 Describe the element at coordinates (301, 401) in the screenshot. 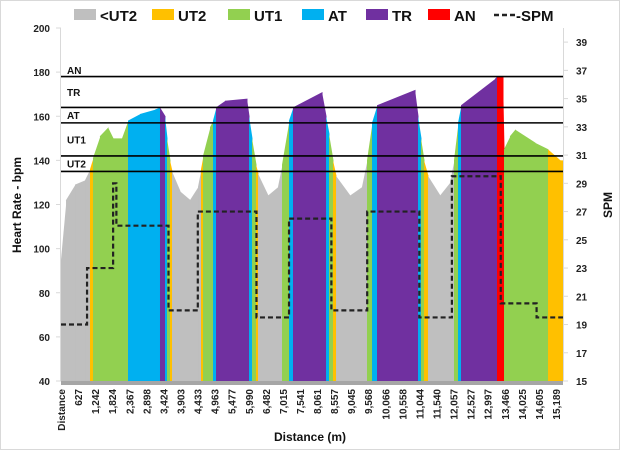

I see `x-tick-label: 7,541` at that location.